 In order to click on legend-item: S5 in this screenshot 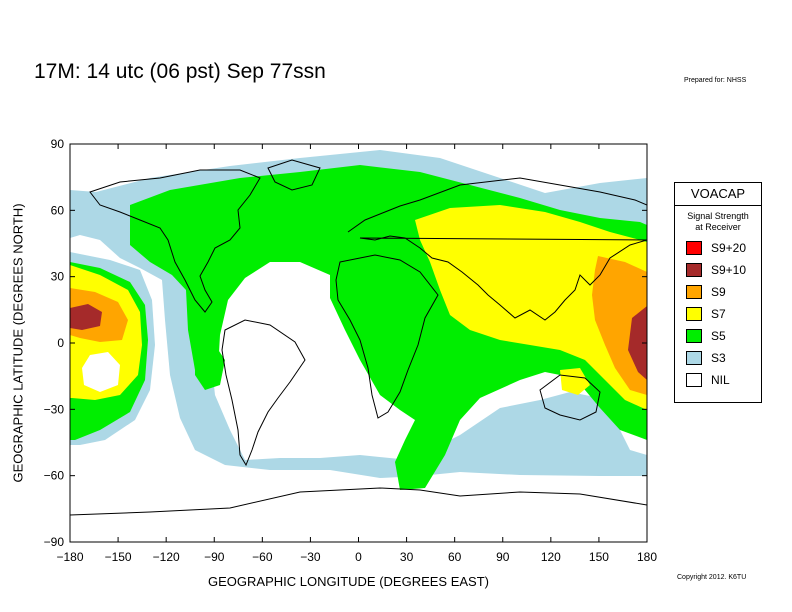, I will do `click(718, 336)`.